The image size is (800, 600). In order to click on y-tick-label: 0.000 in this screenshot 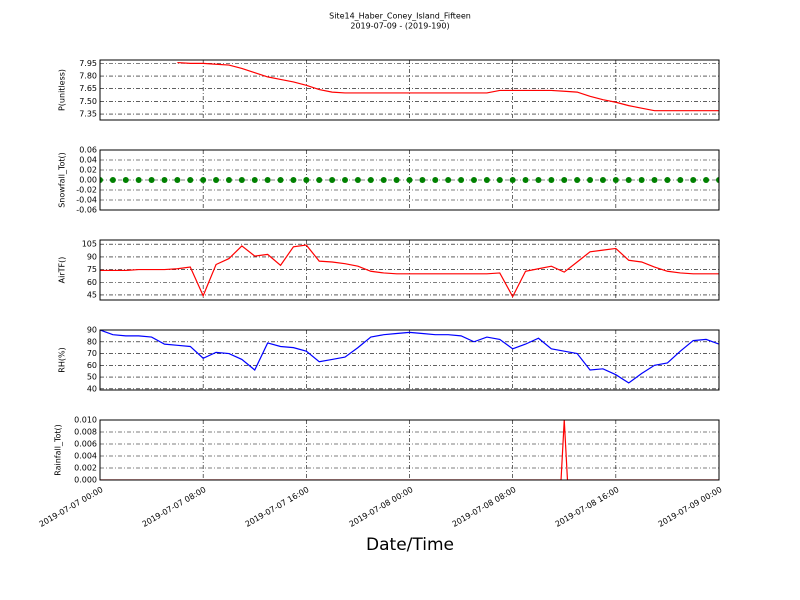, I will do `click(85, 480)`.